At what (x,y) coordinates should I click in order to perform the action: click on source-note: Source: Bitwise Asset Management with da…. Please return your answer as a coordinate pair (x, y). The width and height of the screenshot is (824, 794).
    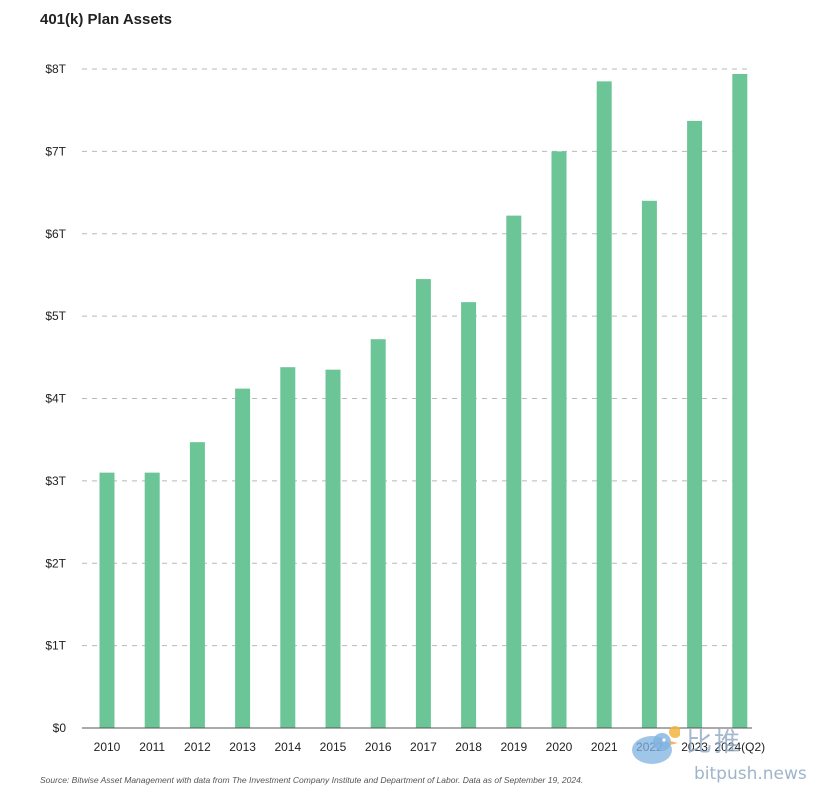
    Looking at the image, I should click on (312, 780).